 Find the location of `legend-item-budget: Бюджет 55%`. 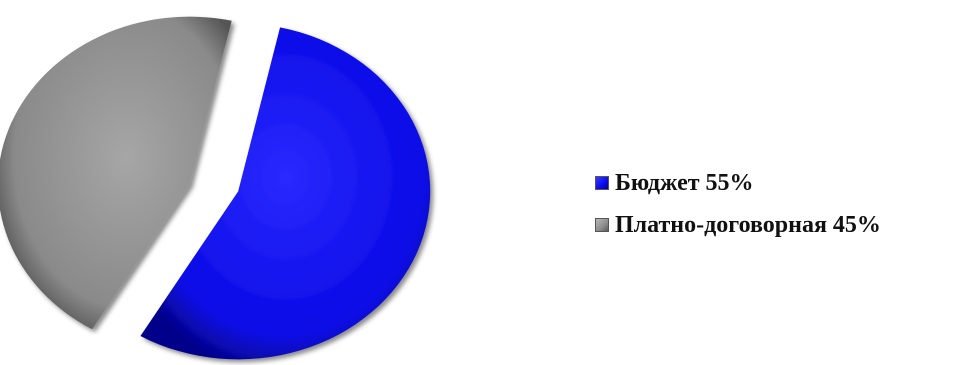

legend-item-budget: Бюджет 55% is located at coordinates (738, 183).